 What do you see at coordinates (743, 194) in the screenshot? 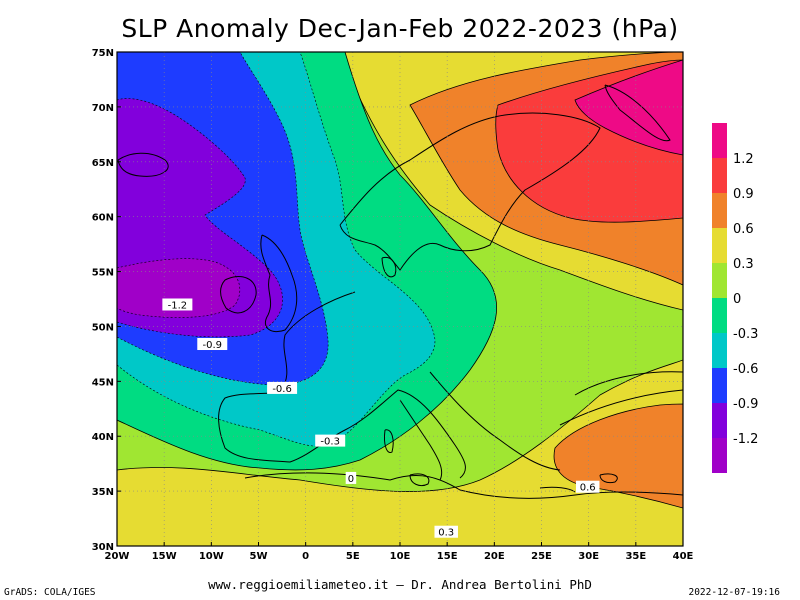
I see `legend-label: 0.9` at bounding box center [743, 194].